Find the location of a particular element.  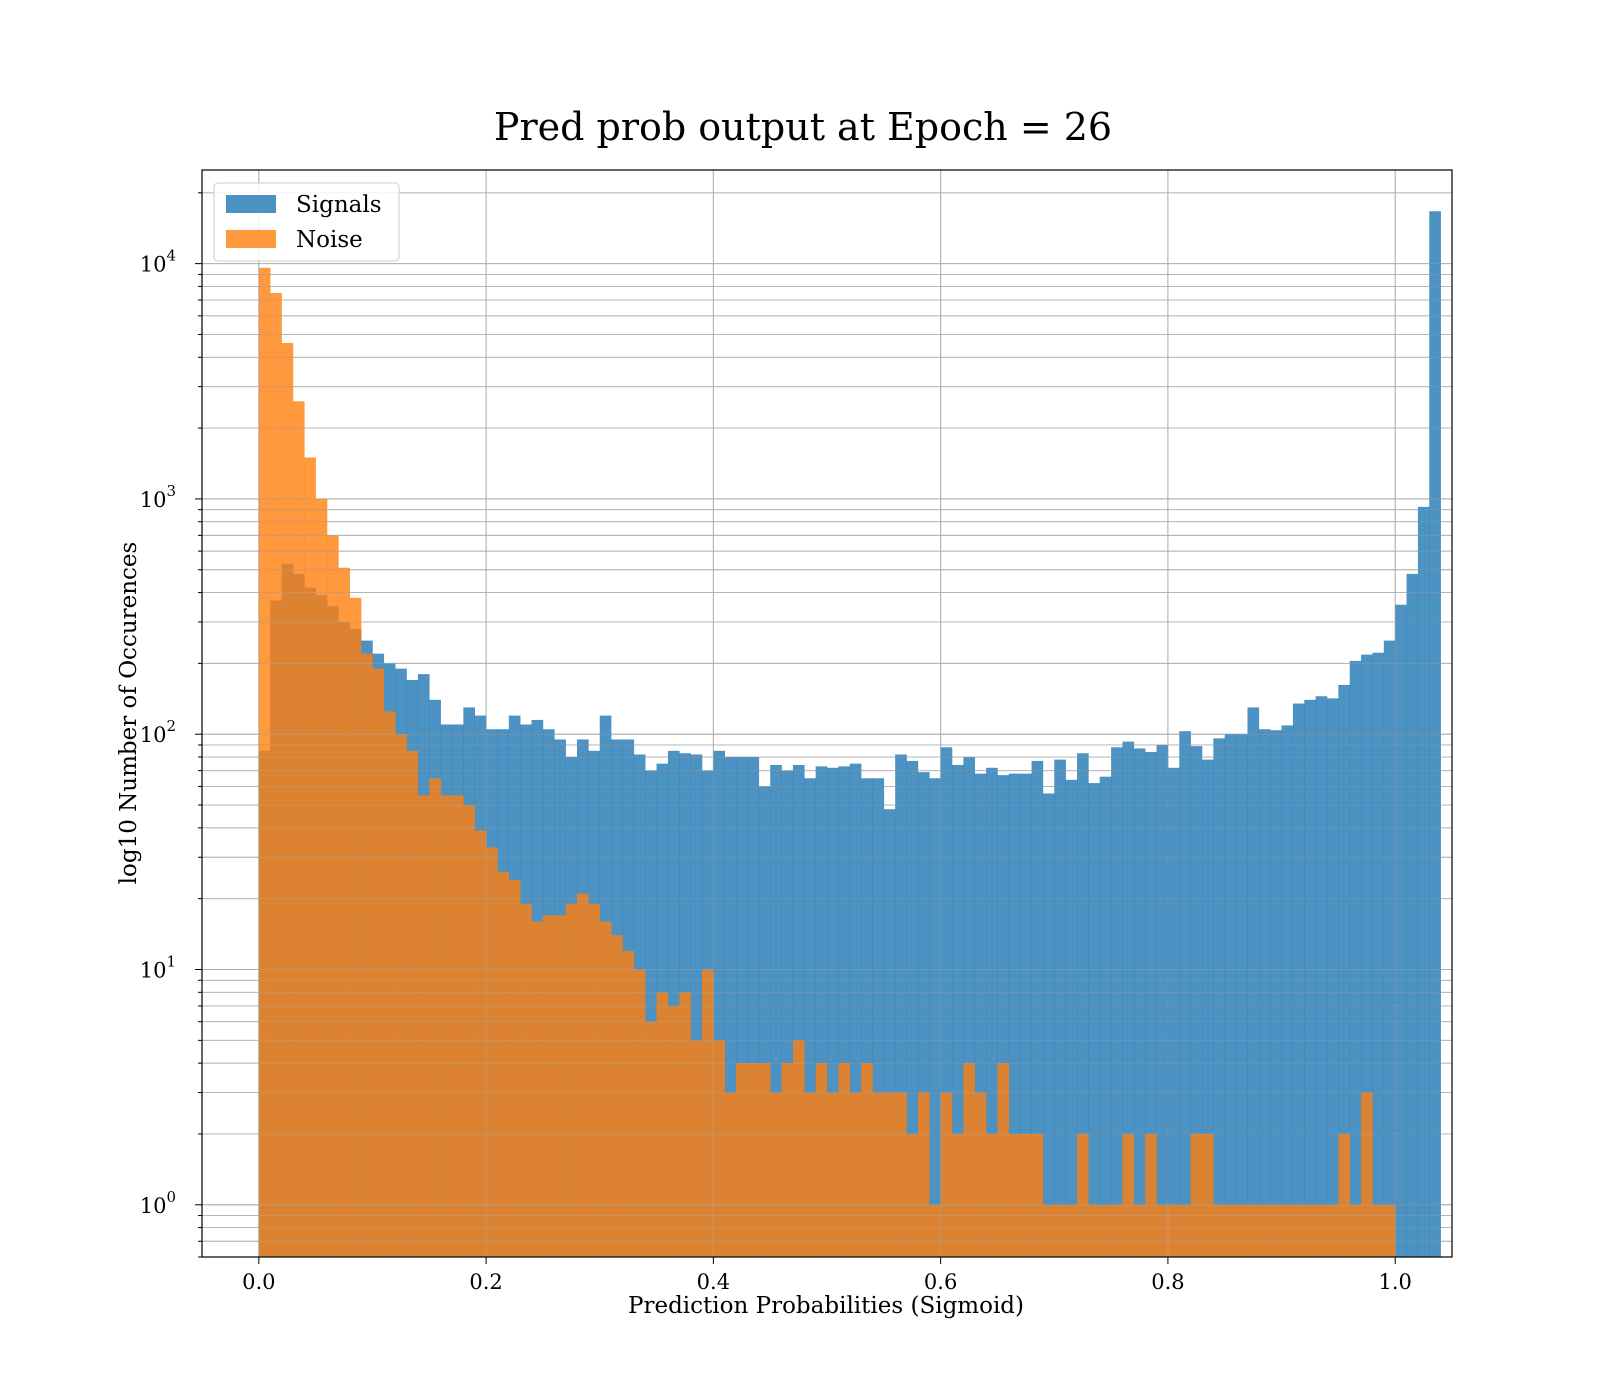

chart-title: Pred prob output at Epoch = 26 is located at coordinates (803, 127).